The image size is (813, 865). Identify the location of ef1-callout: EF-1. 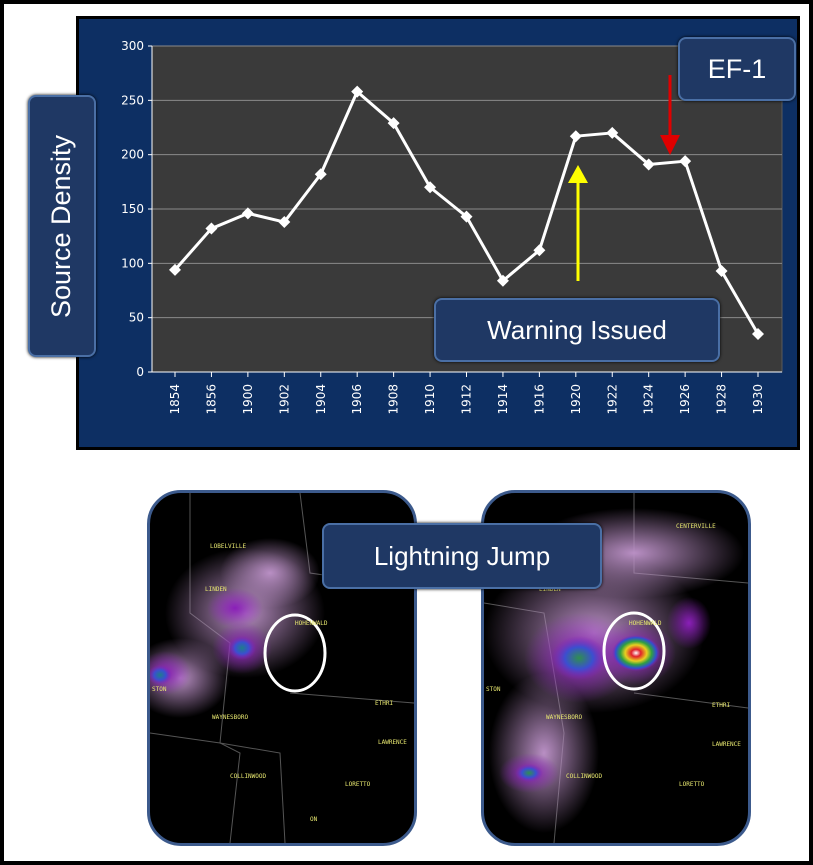
(737, 69).